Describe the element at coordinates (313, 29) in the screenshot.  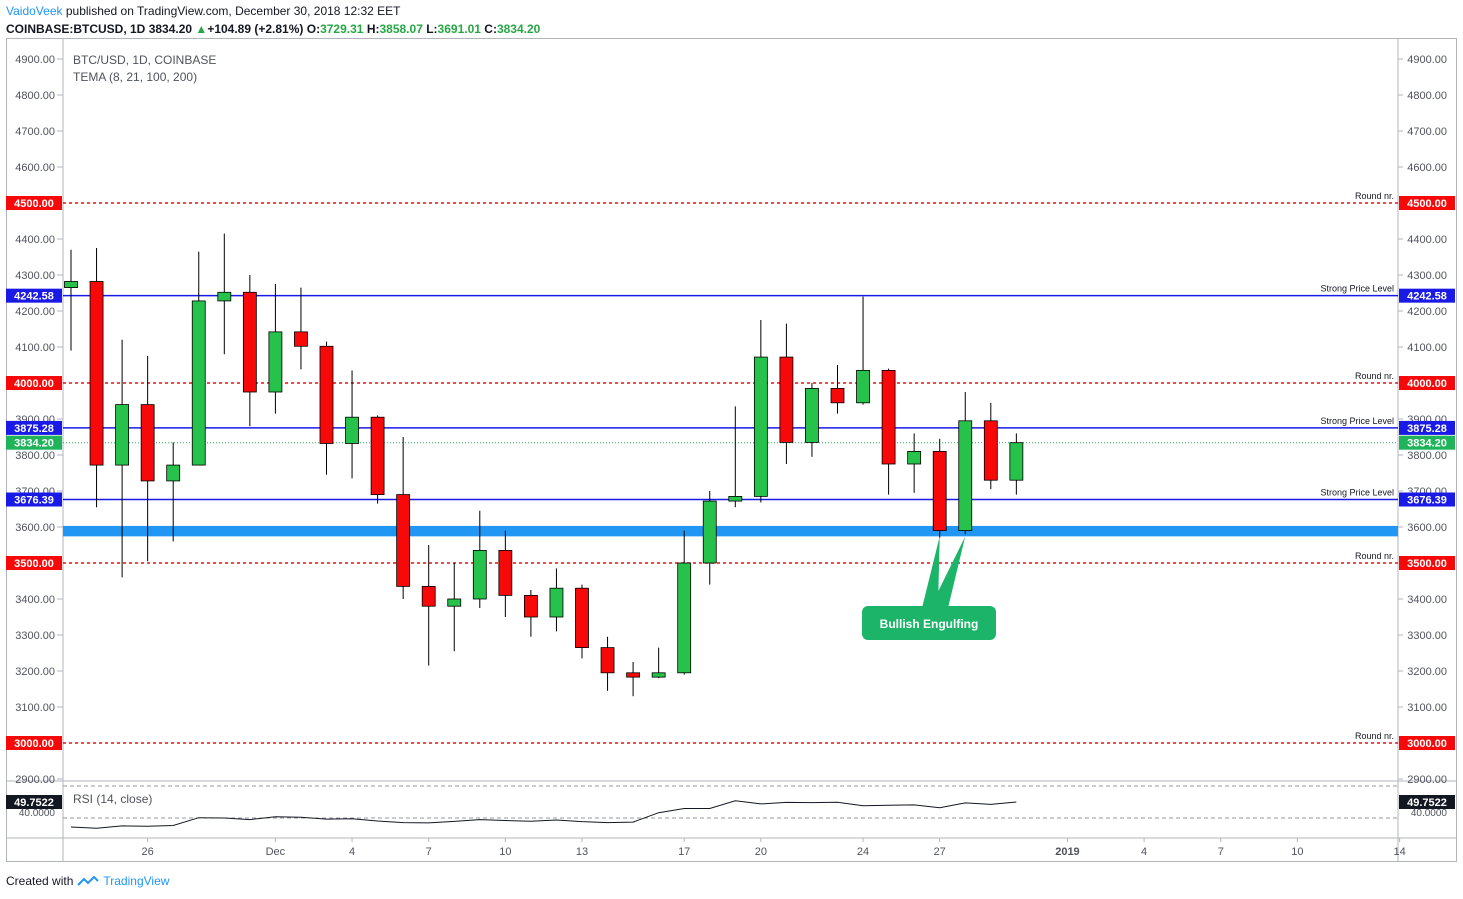
I see `open-label: O:` at that location.